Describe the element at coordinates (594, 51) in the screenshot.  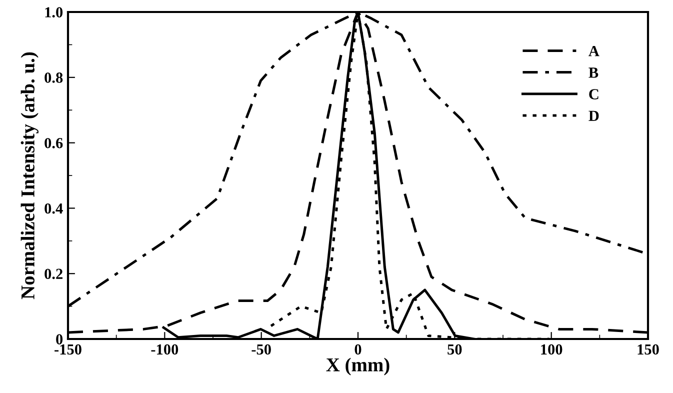
I see `legend-label: A` at that location.